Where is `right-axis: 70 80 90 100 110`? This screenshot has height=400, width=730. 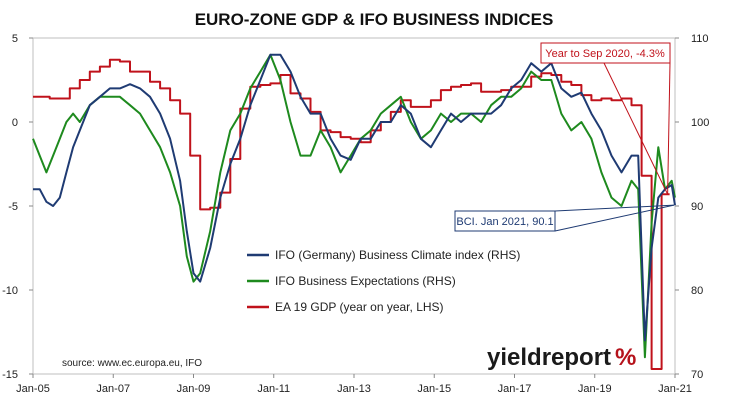
right-axis: 70 80 90 100 110 is located at coordinates (692, 207).